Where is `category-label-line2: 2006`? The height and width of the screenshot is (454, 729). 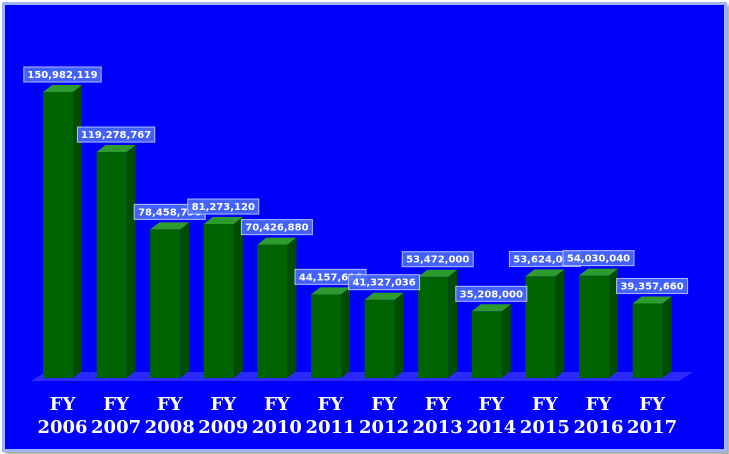 category-label-line2: 2006 is located at coordinates (62, 427).